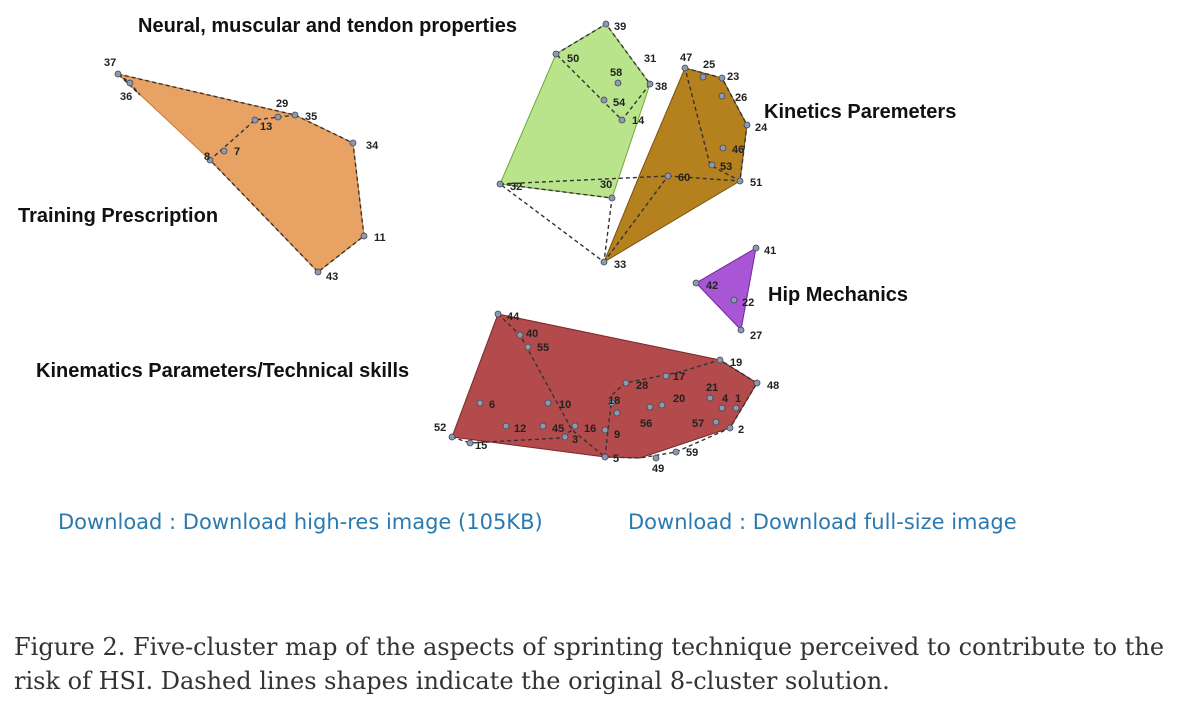 The width and height of the screenshot is (1200, 725). What do you see at coordinates (327, 26) in the screenshot?
I see `cluster-label-neural: Neural, muscular and tendon properties` at bounding box center [327, 26].